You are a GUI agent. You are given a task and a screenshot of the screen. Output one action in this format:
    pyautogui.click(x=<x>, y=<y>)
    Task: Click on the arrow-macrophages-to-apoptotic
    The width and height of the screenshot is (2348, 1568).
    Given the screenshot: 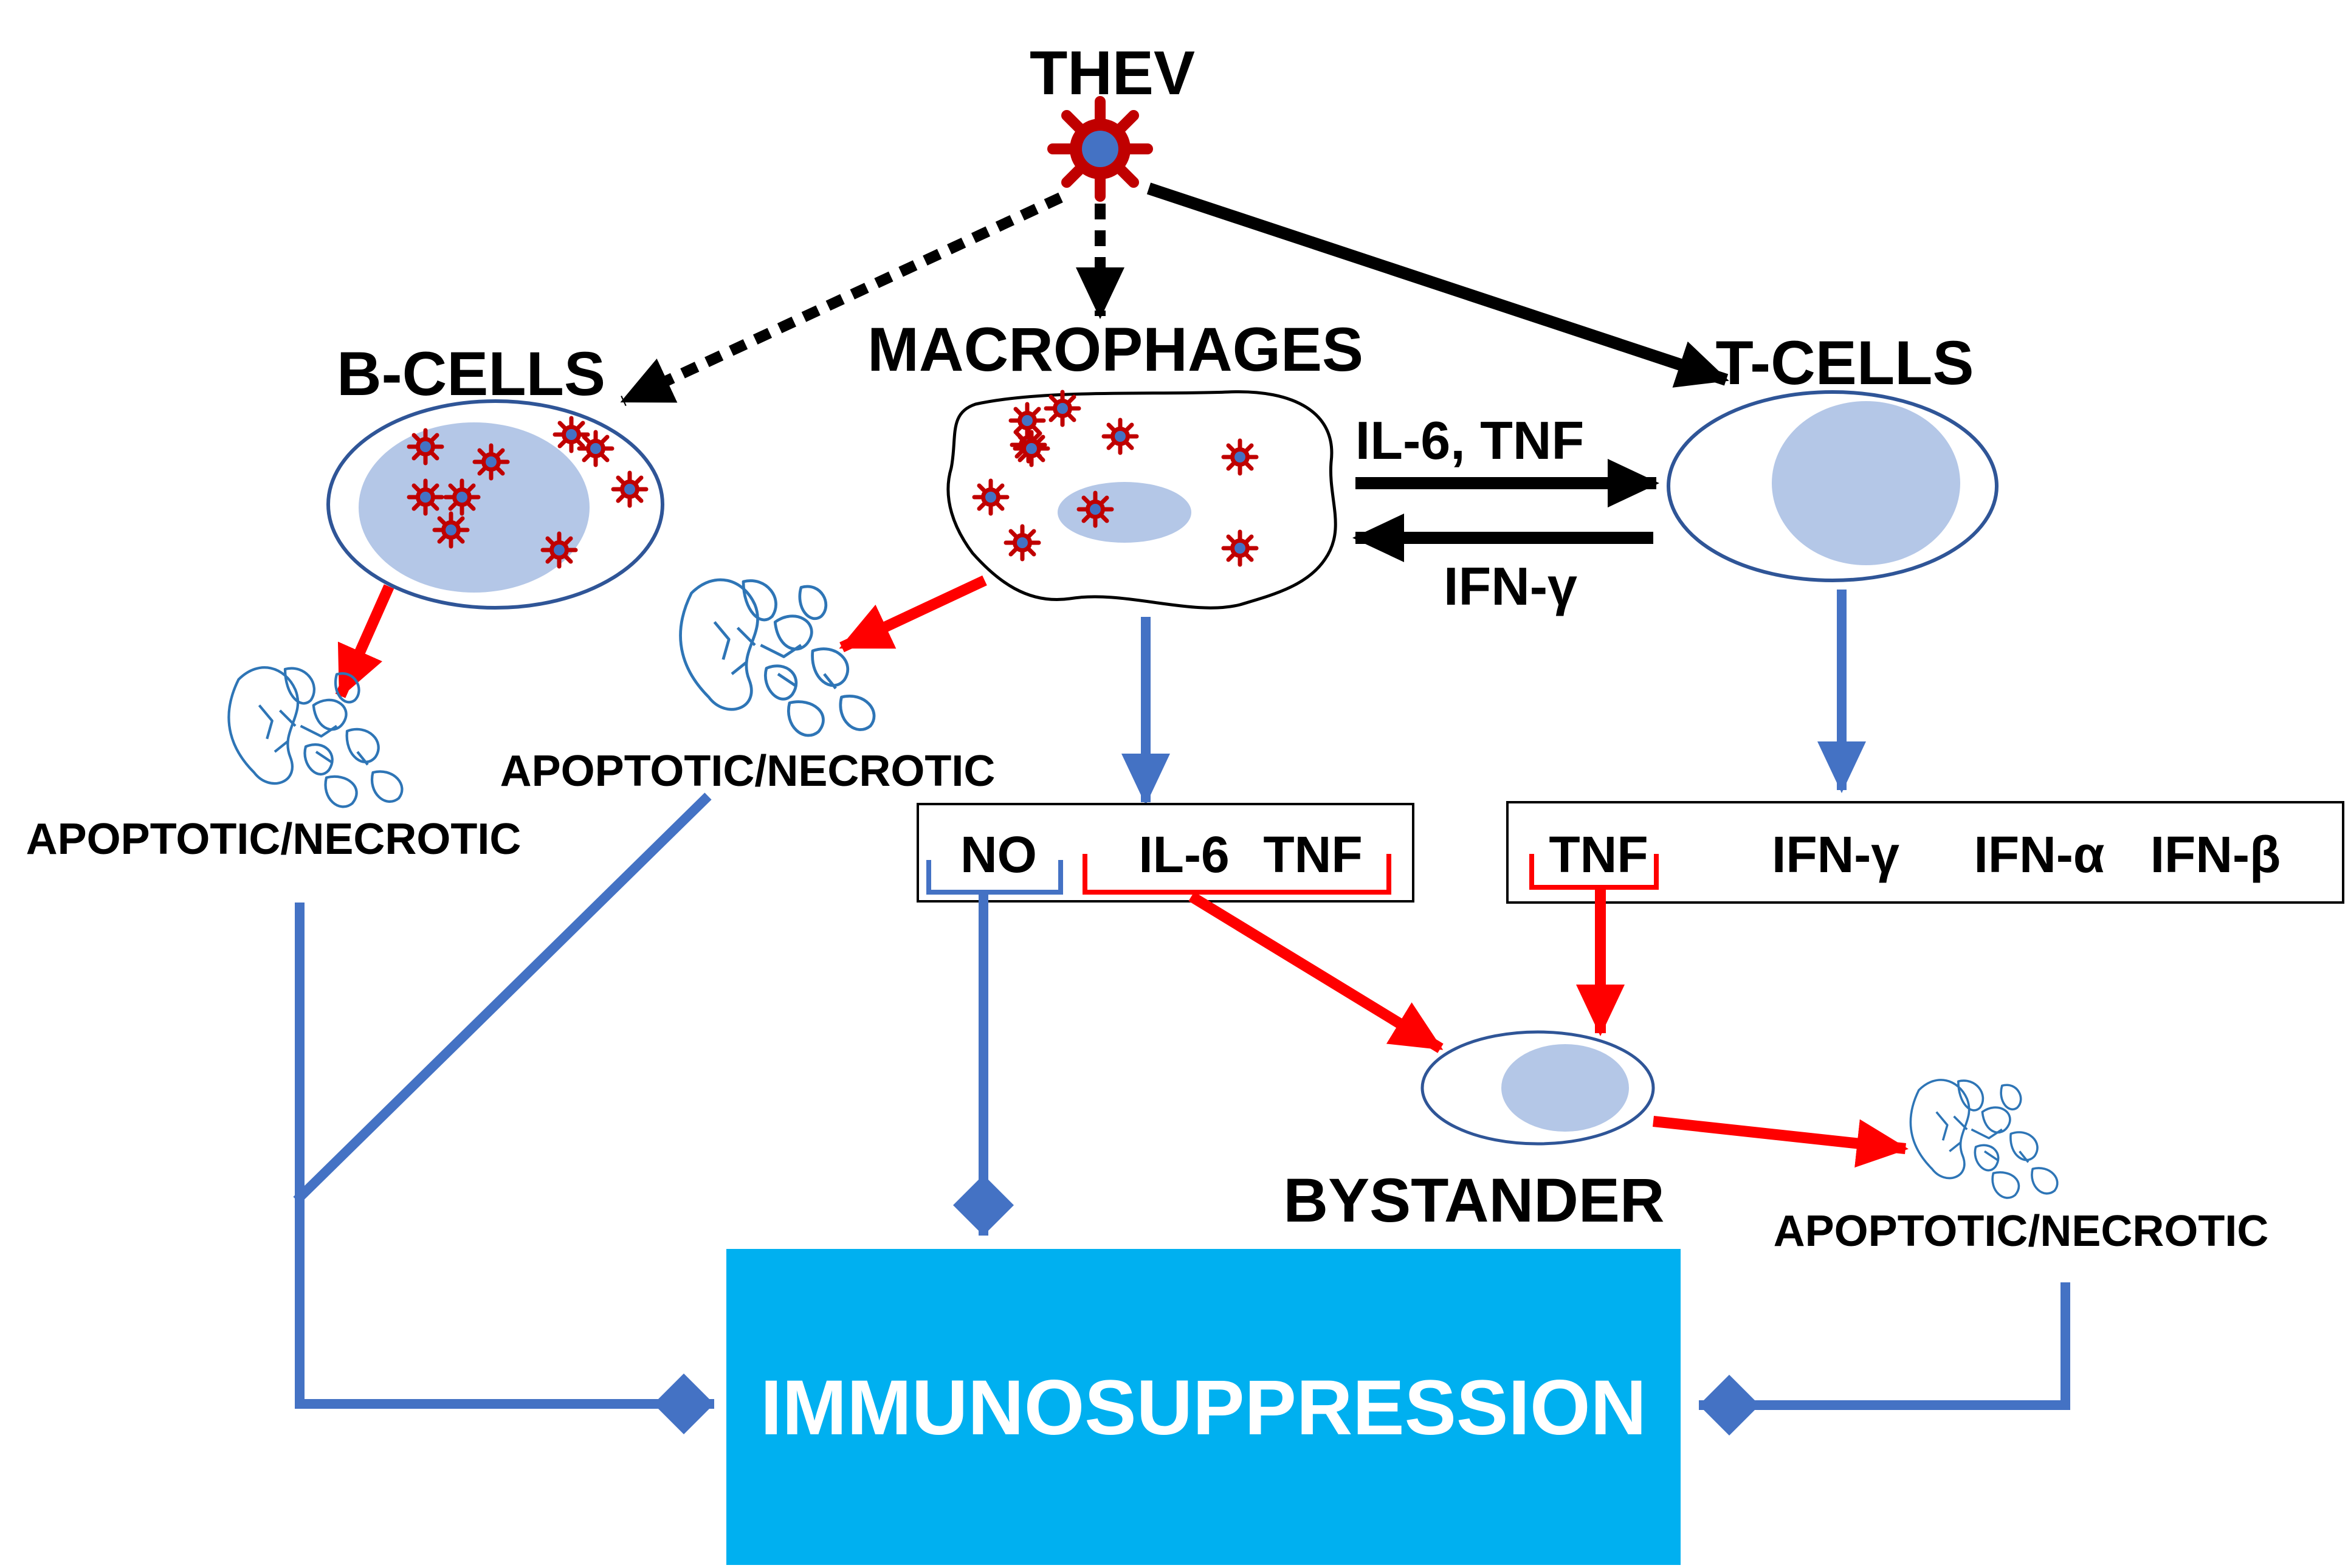 What is the action you would take?
    pyautogui.click(x=913, y=614)
    